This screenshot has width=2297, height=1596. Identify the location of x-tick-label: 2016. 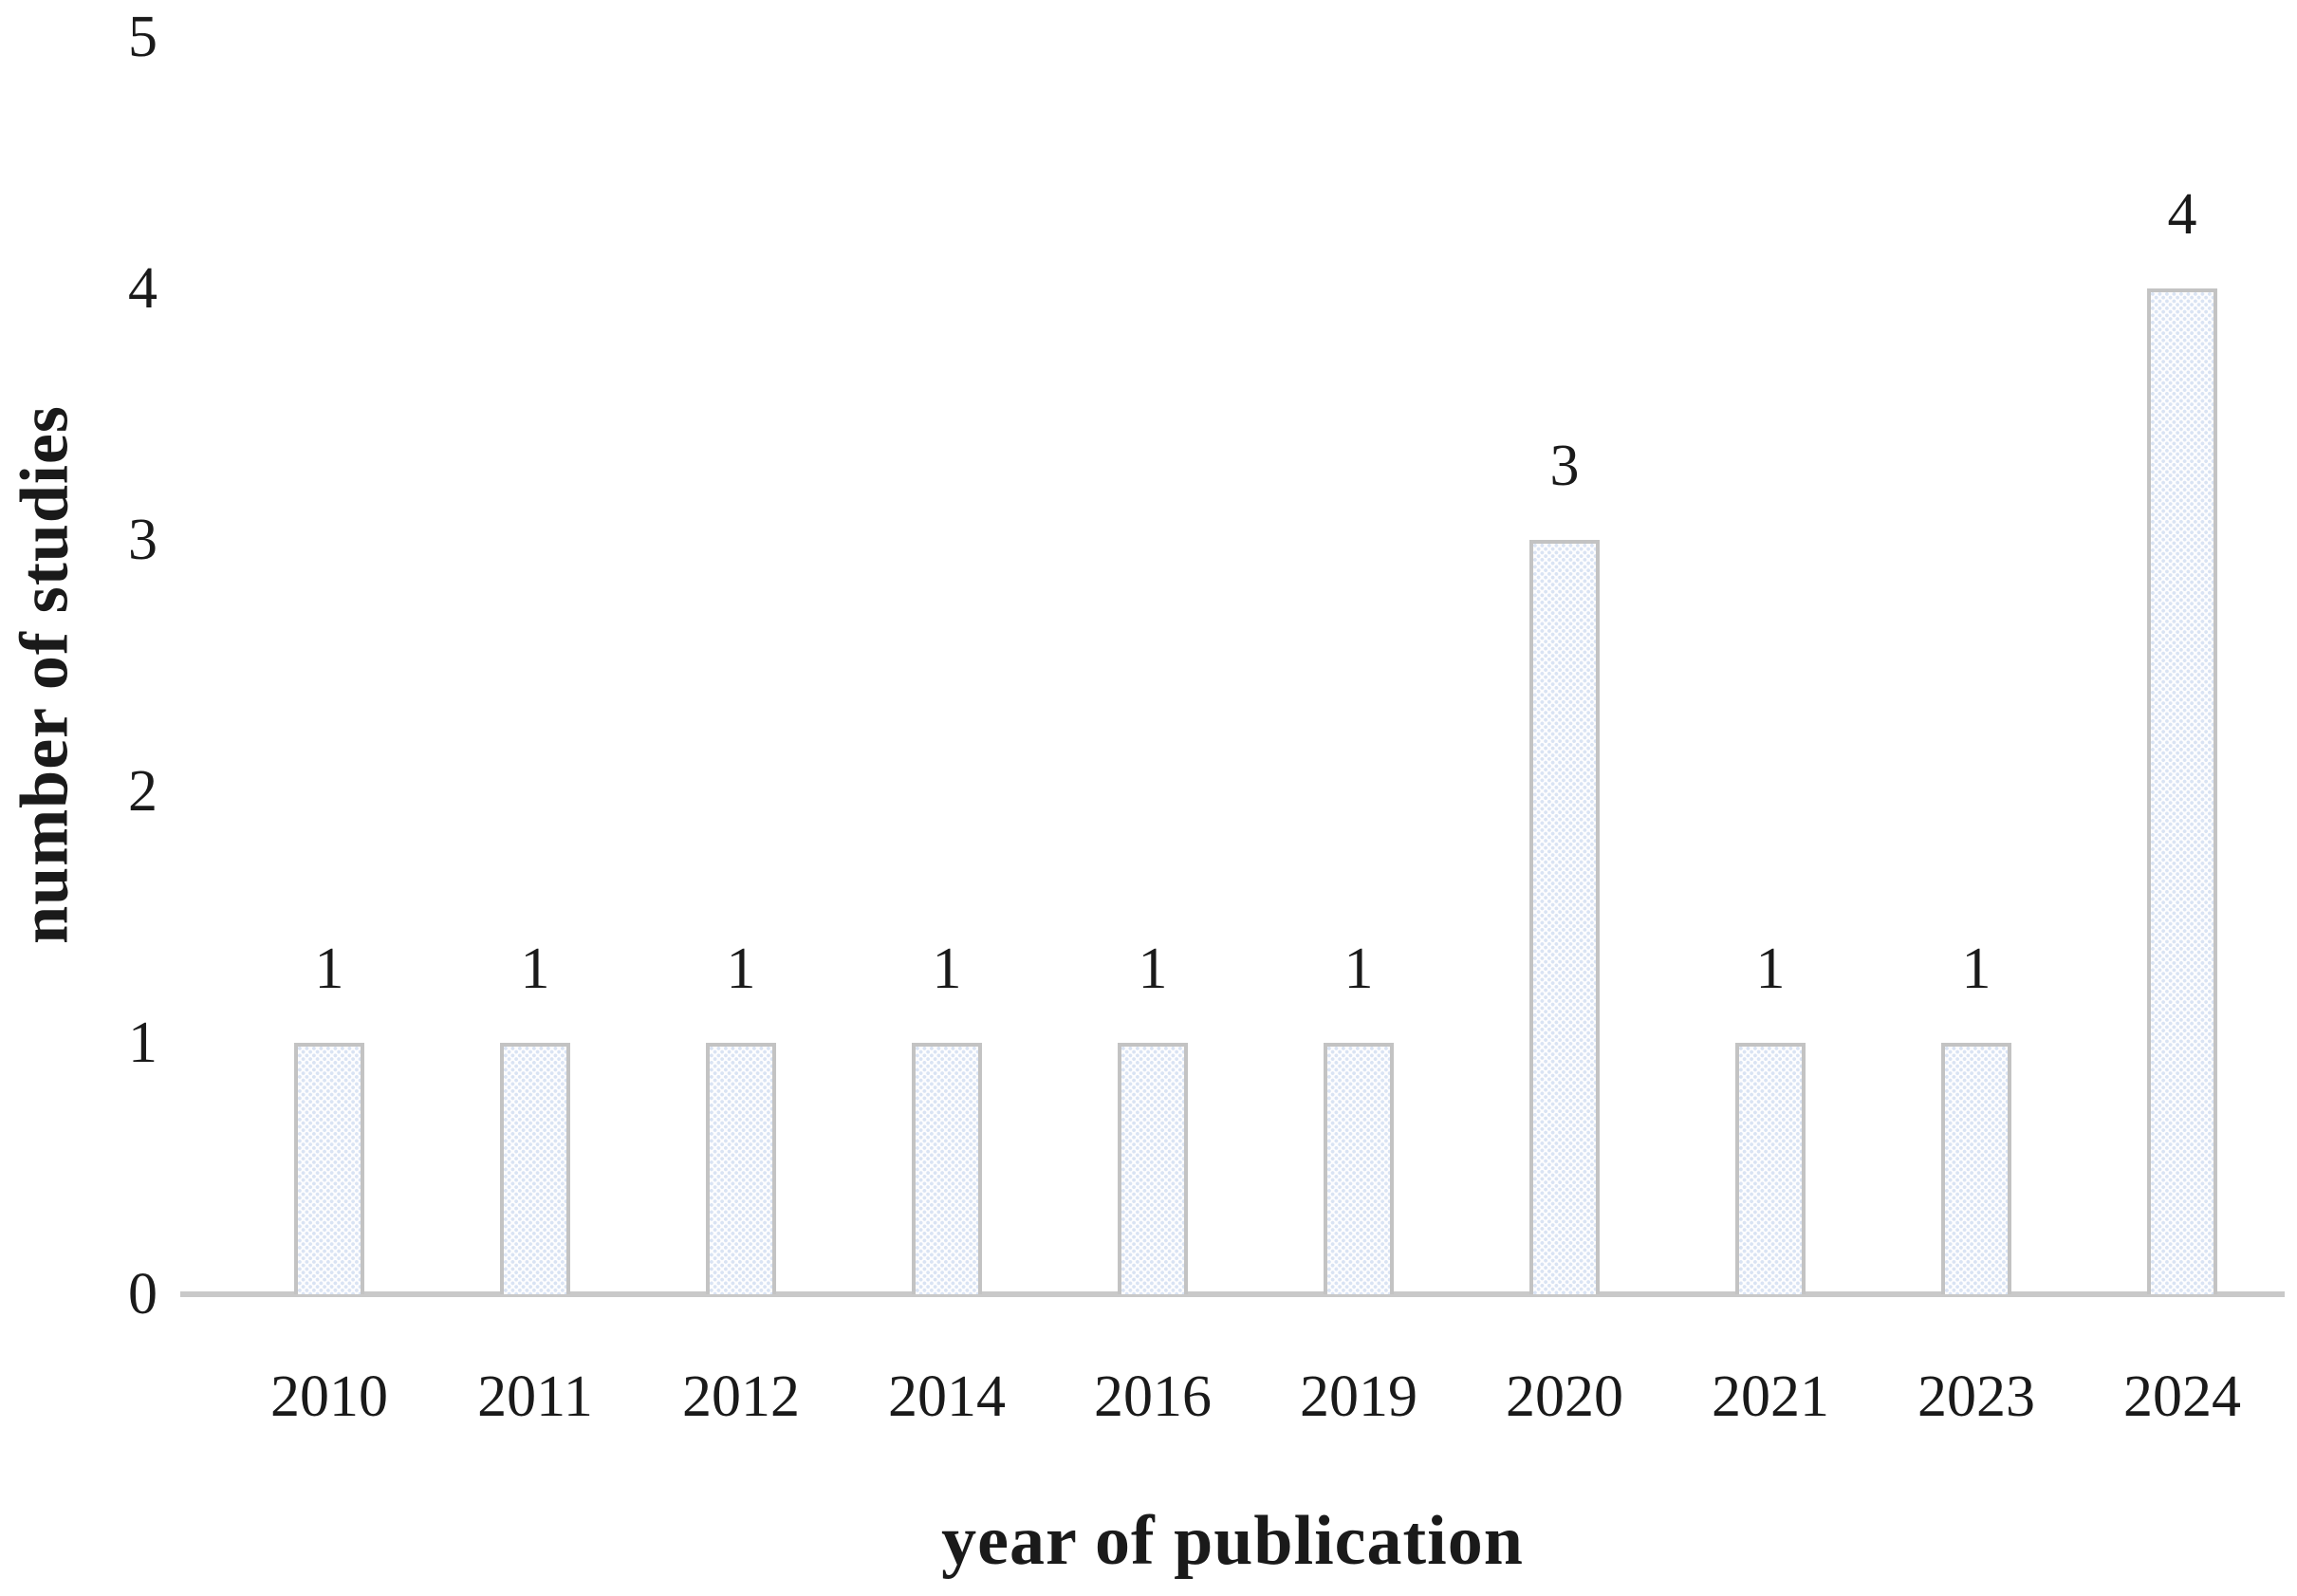
(1153, 1396).